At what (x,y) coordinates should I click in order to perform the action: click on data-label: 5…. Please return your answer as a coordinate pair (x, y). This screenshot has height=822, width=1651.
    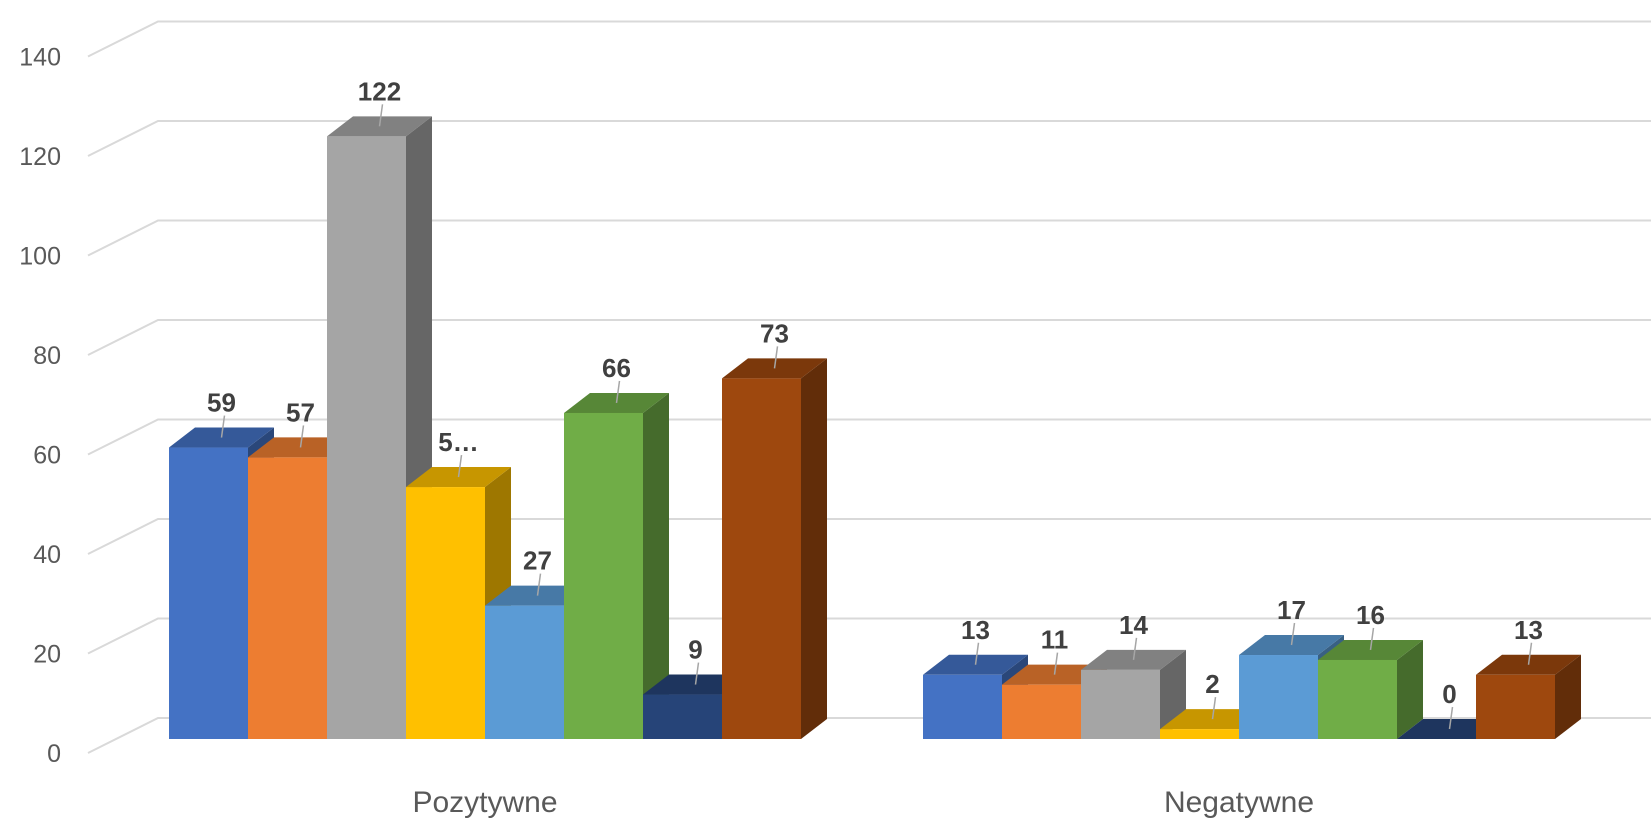
    Looking at the image, I should click on (458, 442).